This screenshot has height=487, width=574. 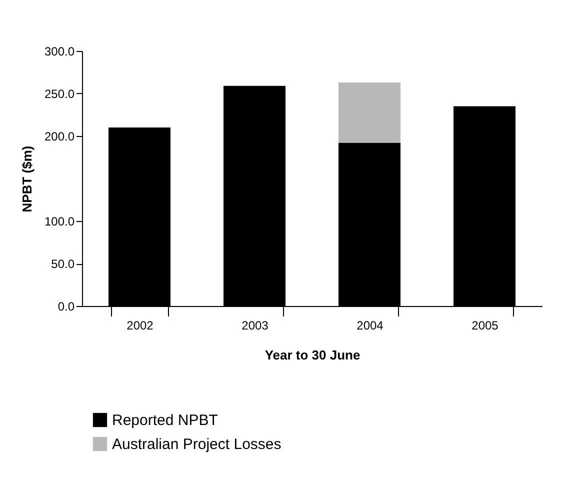 I want to click on bar, so click(x=369, y=112).